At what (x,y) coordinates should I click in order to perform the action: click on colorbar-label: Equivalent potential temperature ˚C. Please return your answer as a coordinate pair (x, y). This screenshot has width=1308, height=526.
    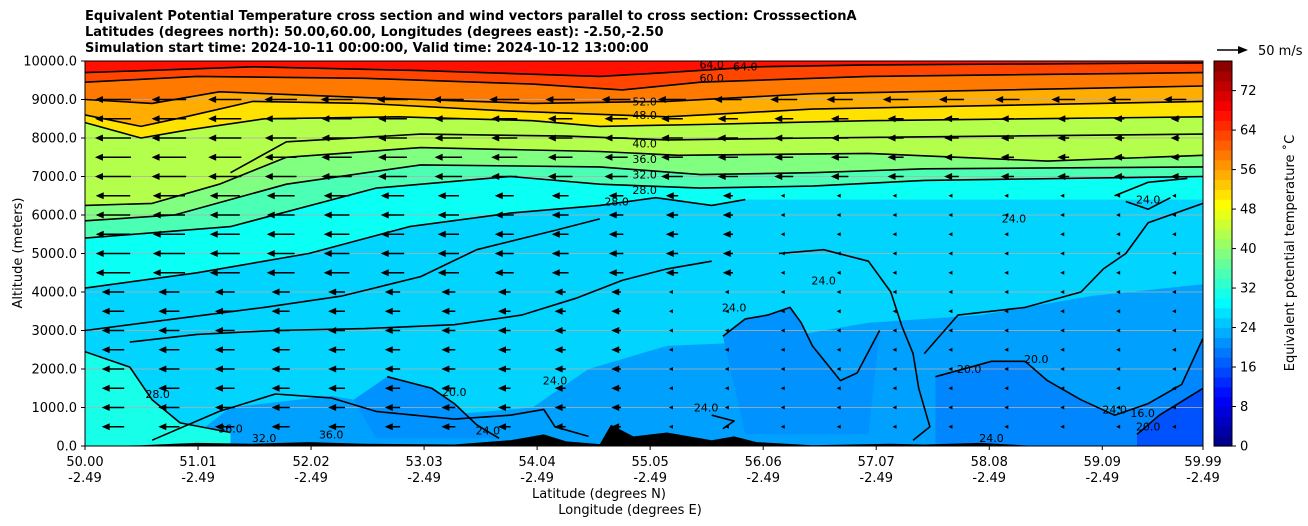
    Looking at the image, I should click on (1290, 253).